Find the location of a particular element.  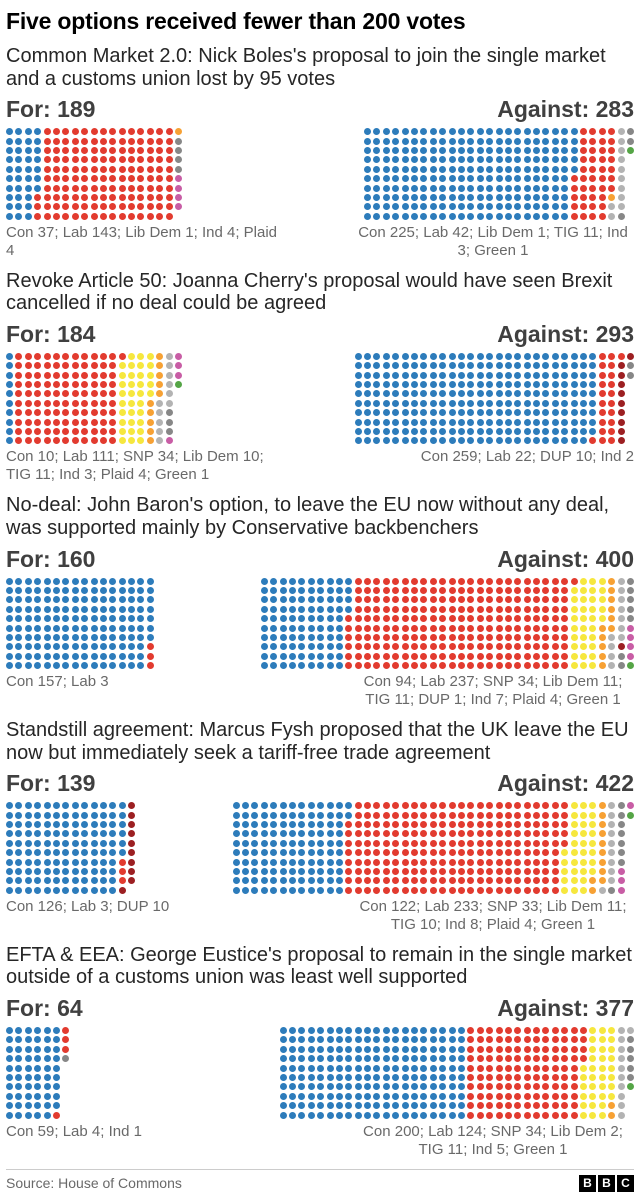

dot-grids-row is located at coordinates (320, 398).